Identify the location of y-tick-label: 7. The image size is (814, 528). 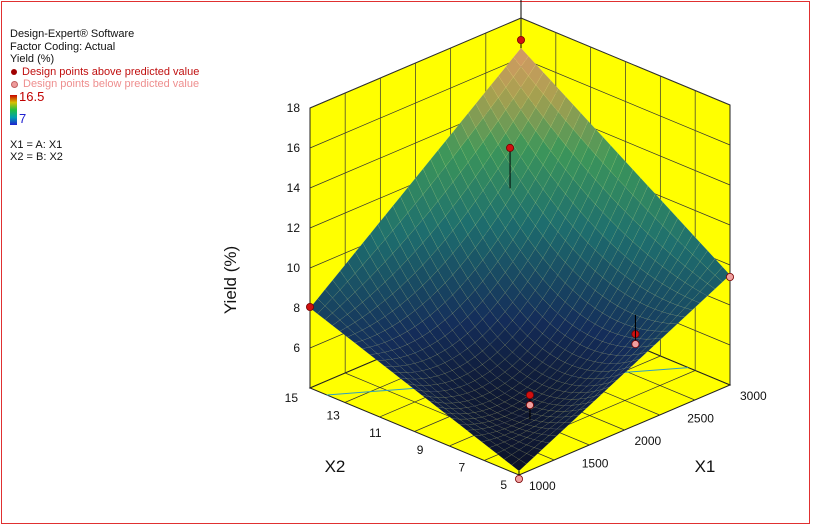
(462, 468).